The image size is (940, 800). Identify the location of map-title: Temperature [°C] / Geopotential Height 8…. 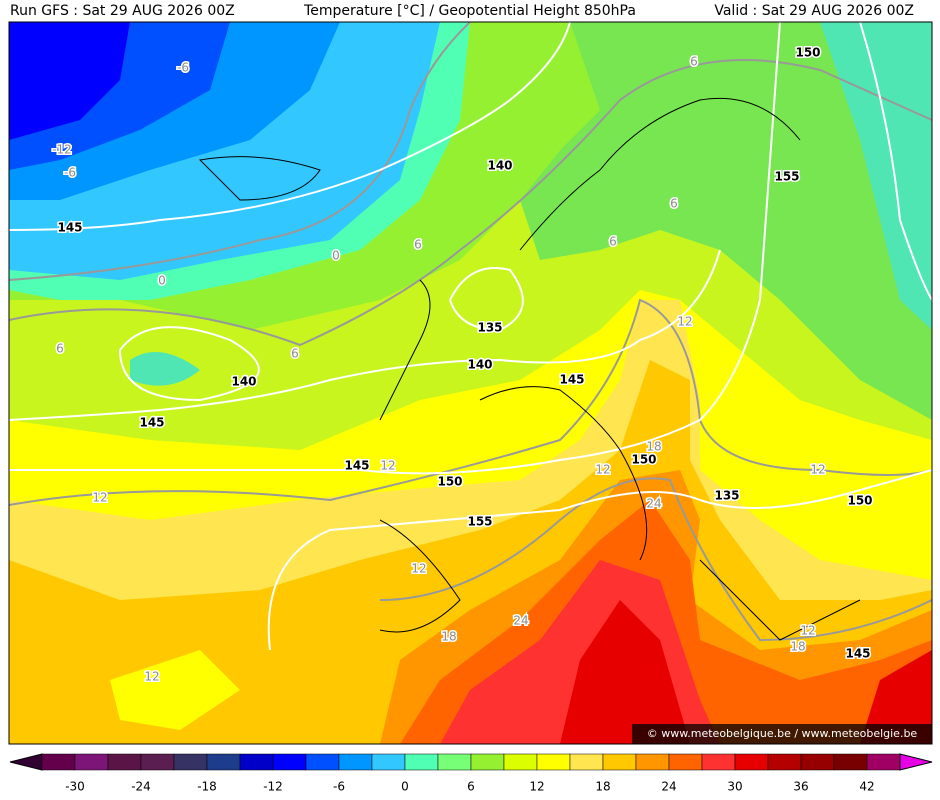
(469, 11).